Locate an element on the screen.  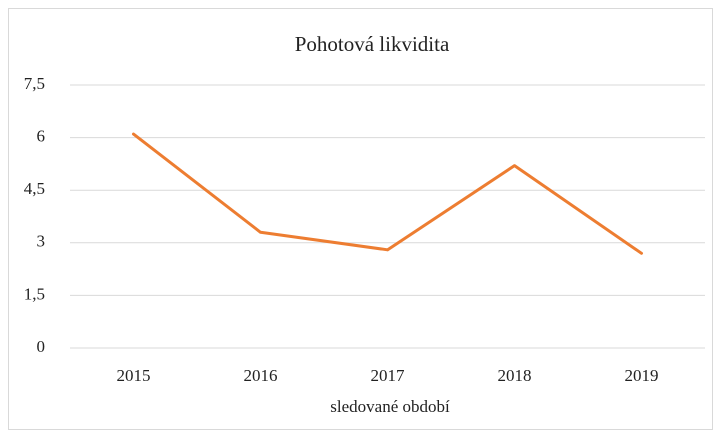
y-tick-label: 3 is located at coordinates (41, 241).